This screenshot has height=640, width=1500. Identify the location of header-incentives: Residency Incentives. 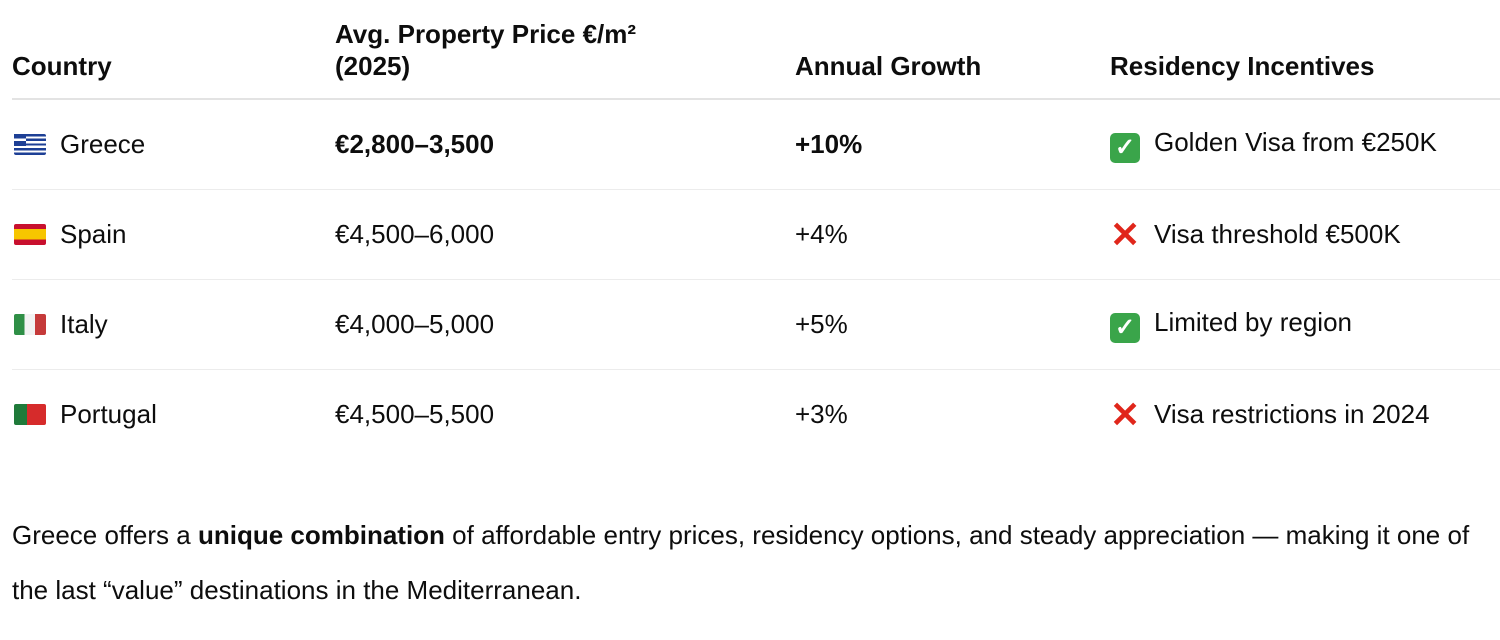
(1305, 59).